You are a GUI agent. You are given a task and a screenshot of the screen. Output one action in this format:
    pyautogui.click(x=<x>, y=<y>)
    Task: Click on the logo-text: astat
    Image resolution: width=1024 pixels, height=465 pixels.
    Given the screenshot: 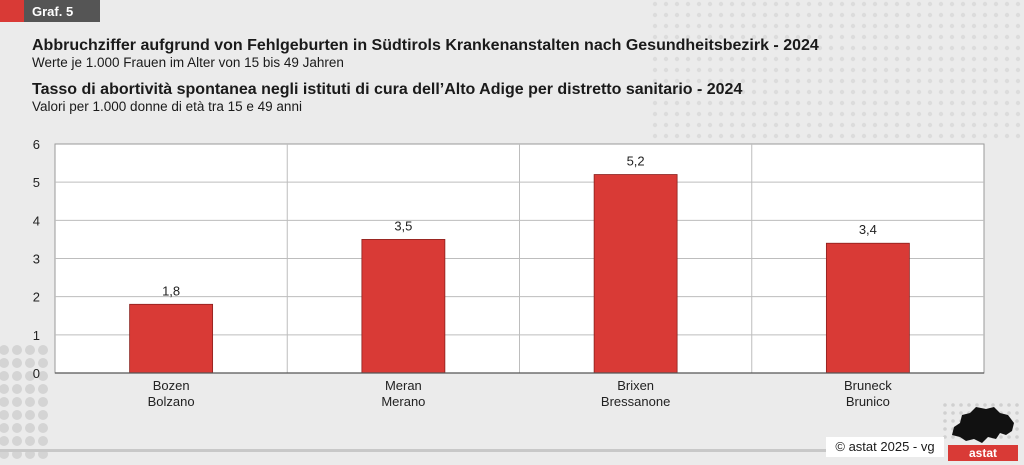 What is the action you would take?
    pyautogui.click(x=983, y=453)
    